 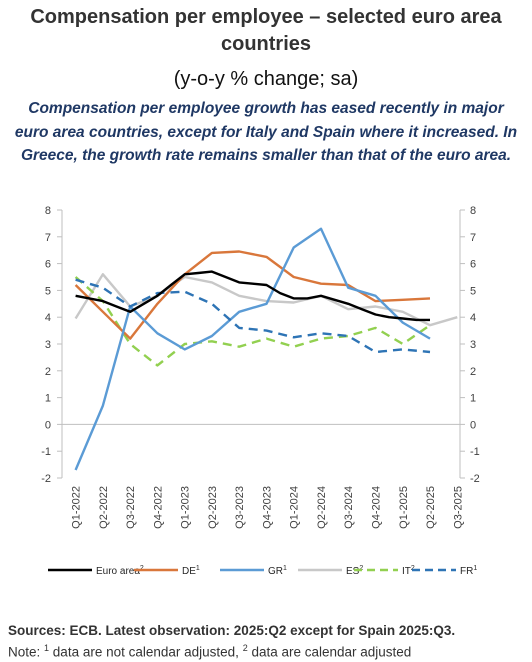 I want to click on series-line-euro-area, so click(x=252, y=296).